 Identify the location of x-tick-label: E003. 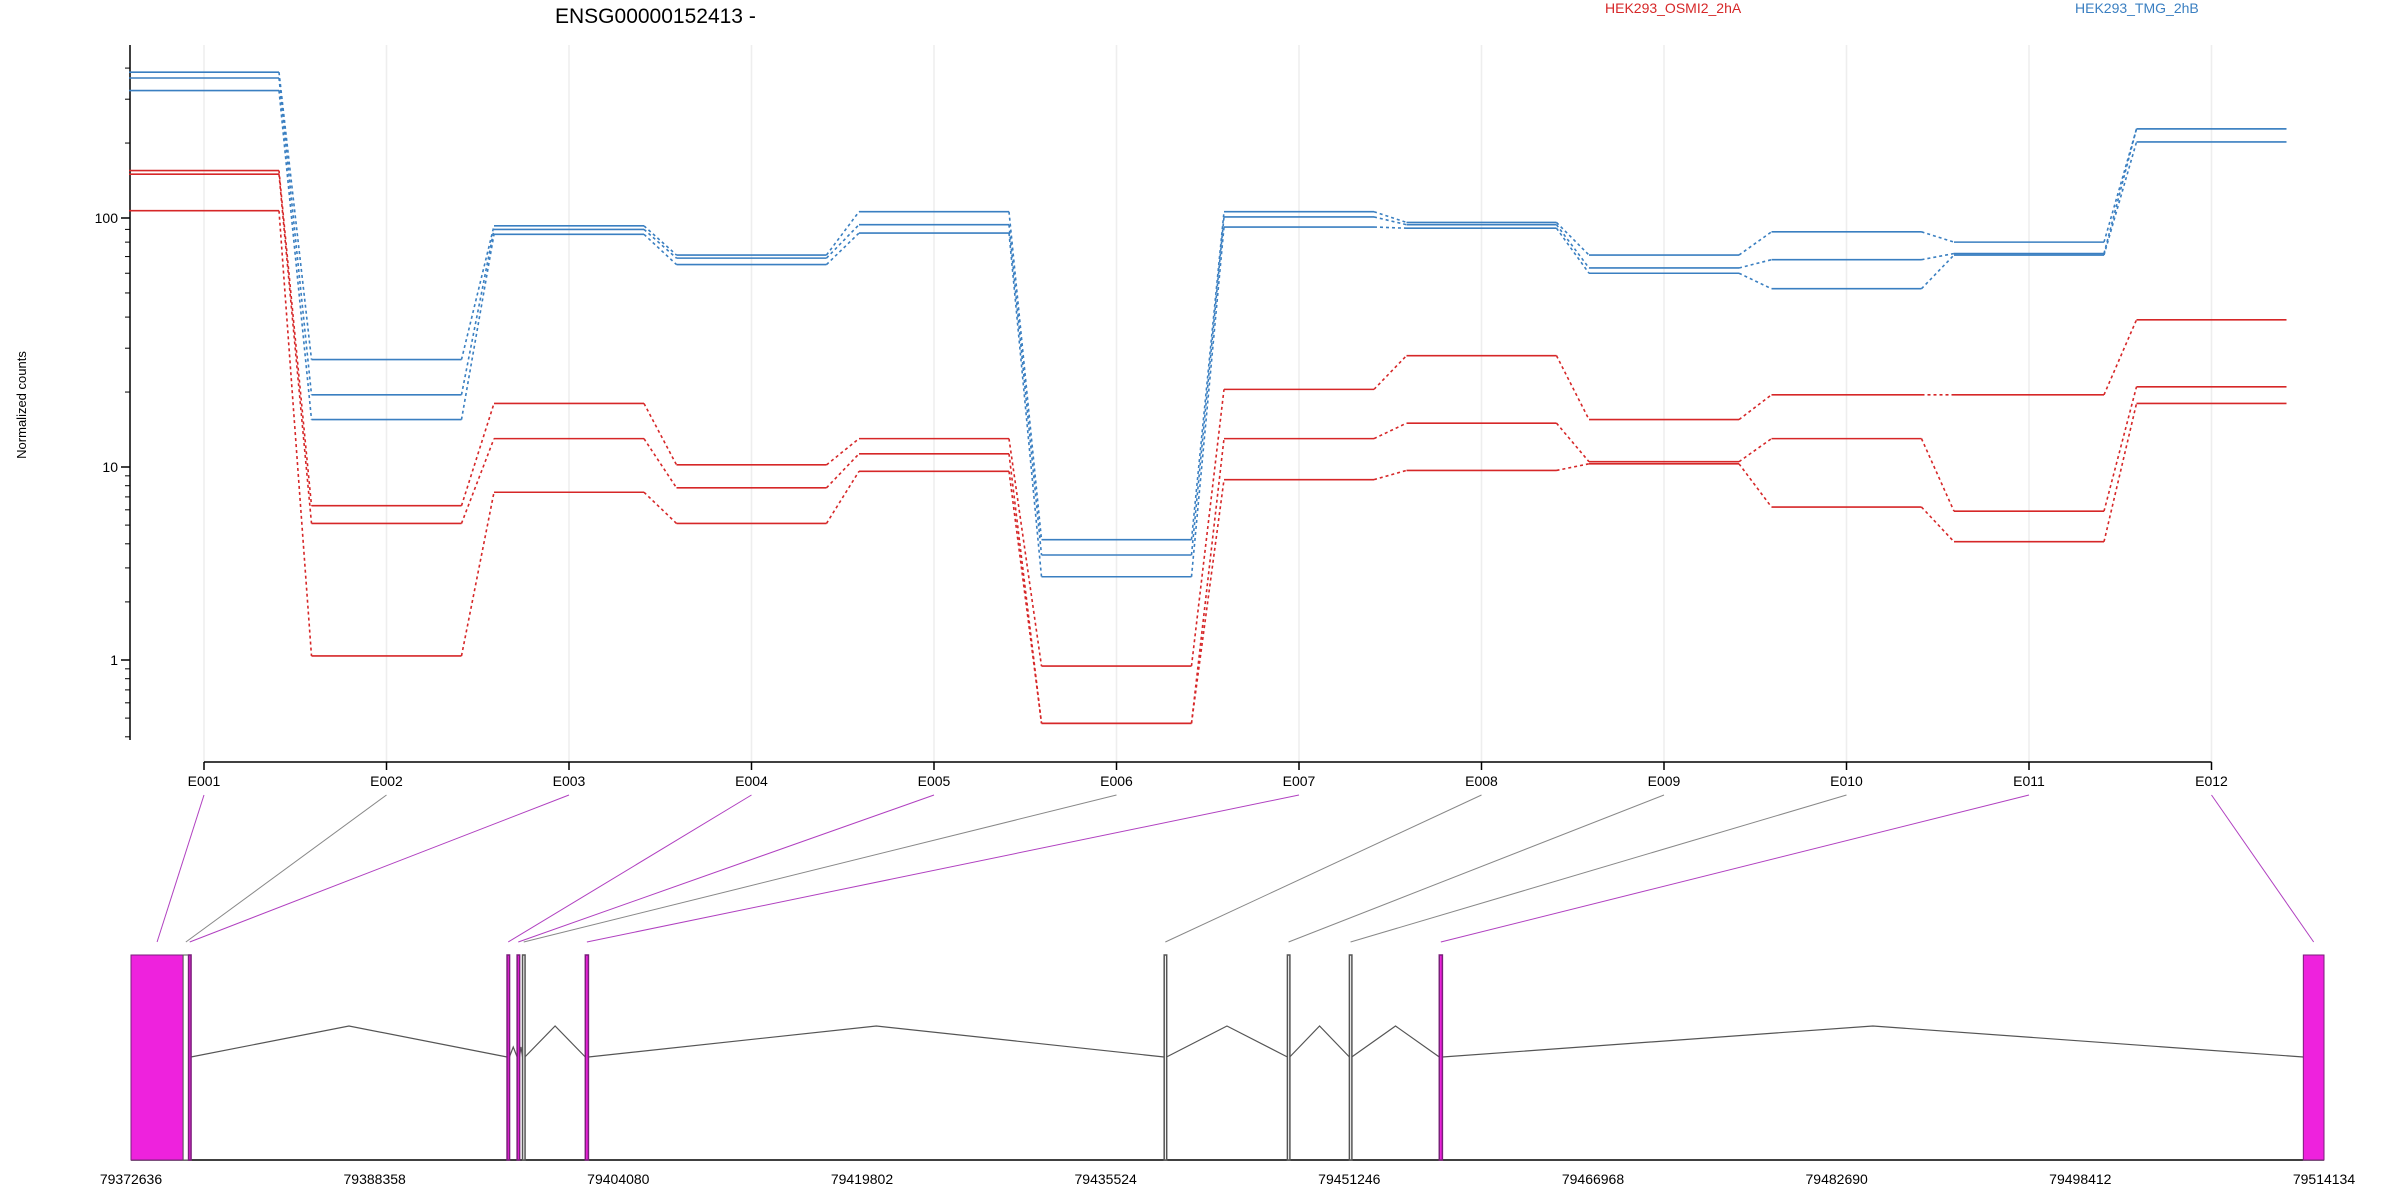
(569, 781).